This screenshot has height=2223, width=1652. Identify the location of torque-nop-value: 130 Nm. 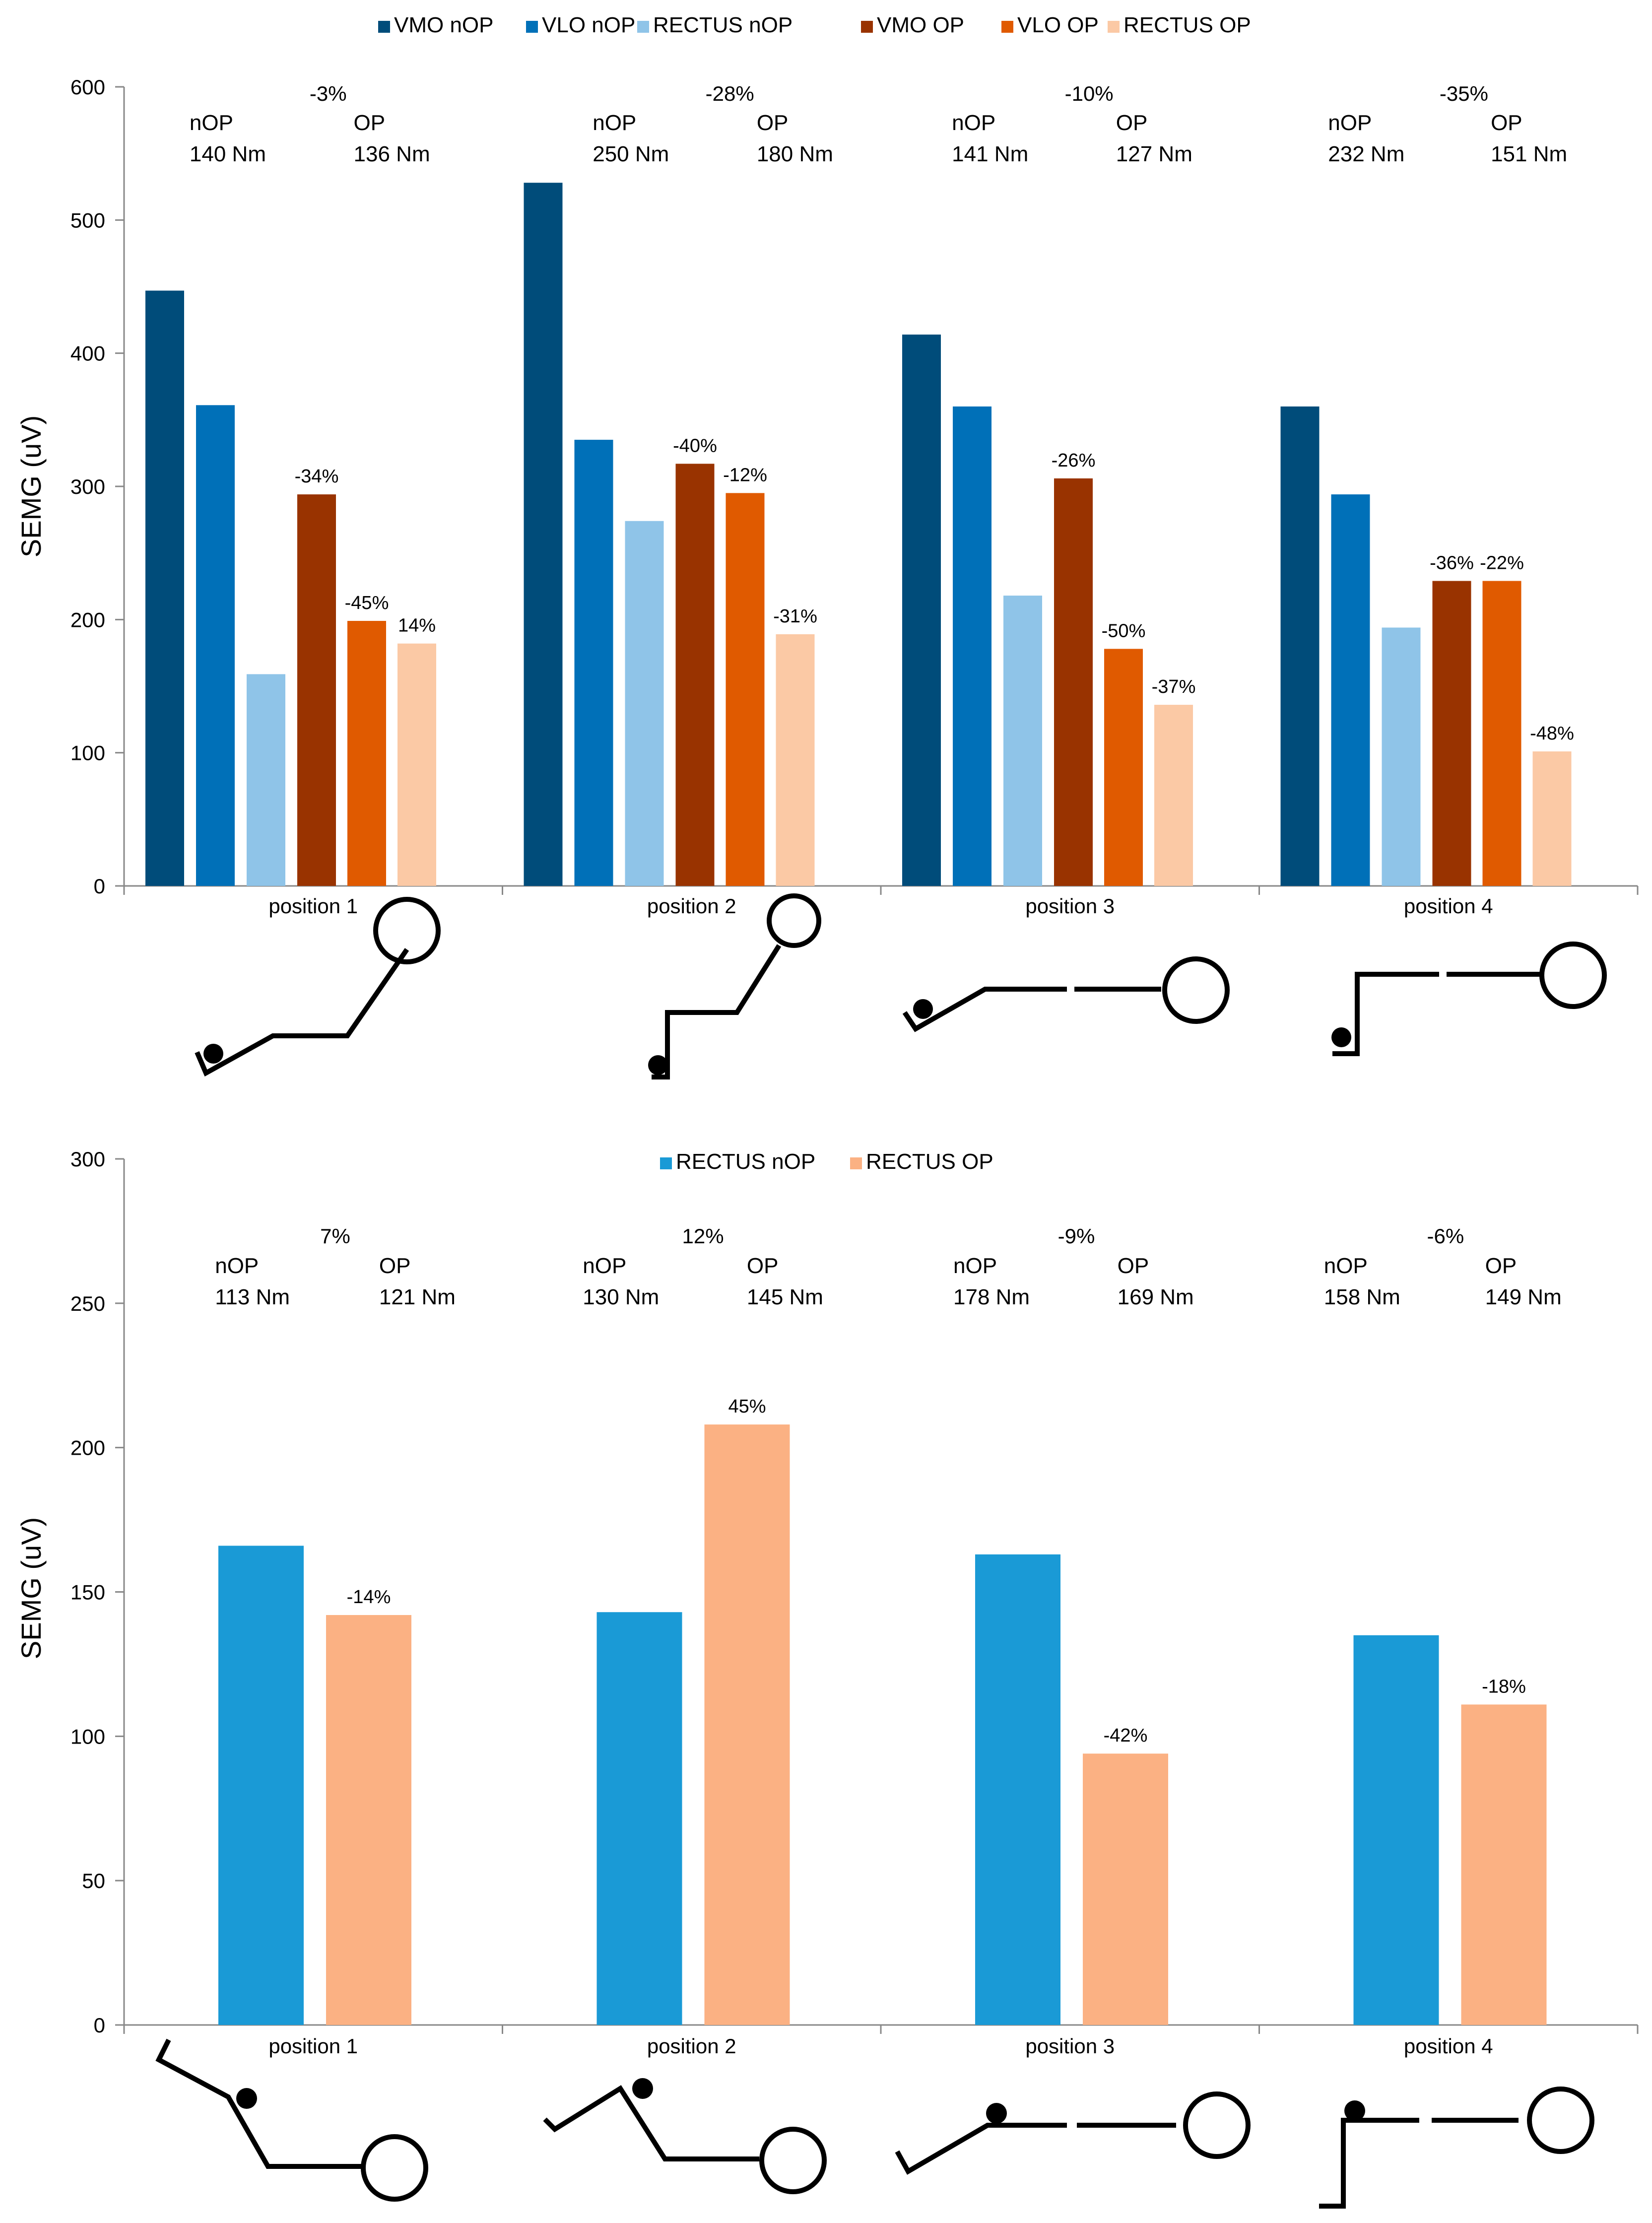
(621, 1297).